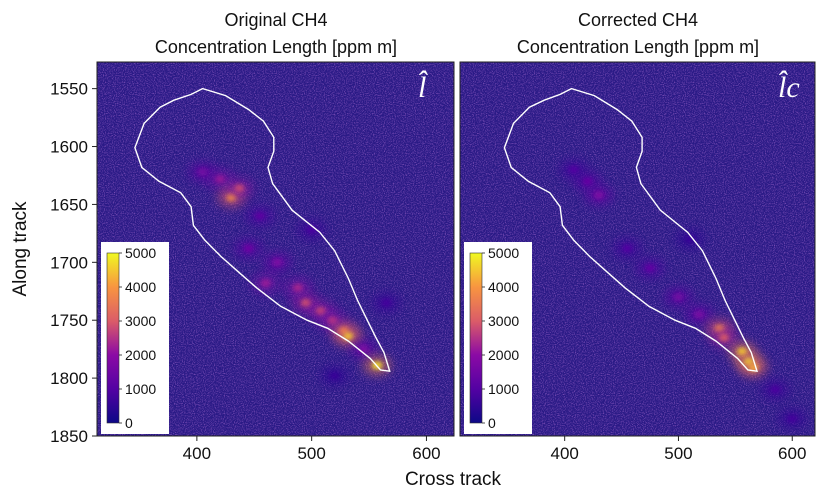 The width and height of the screenshot is (820, 495). Describe the element at coordinates (69, 320) in the screenshot. I see `y-tick-label: 1750` at that location.